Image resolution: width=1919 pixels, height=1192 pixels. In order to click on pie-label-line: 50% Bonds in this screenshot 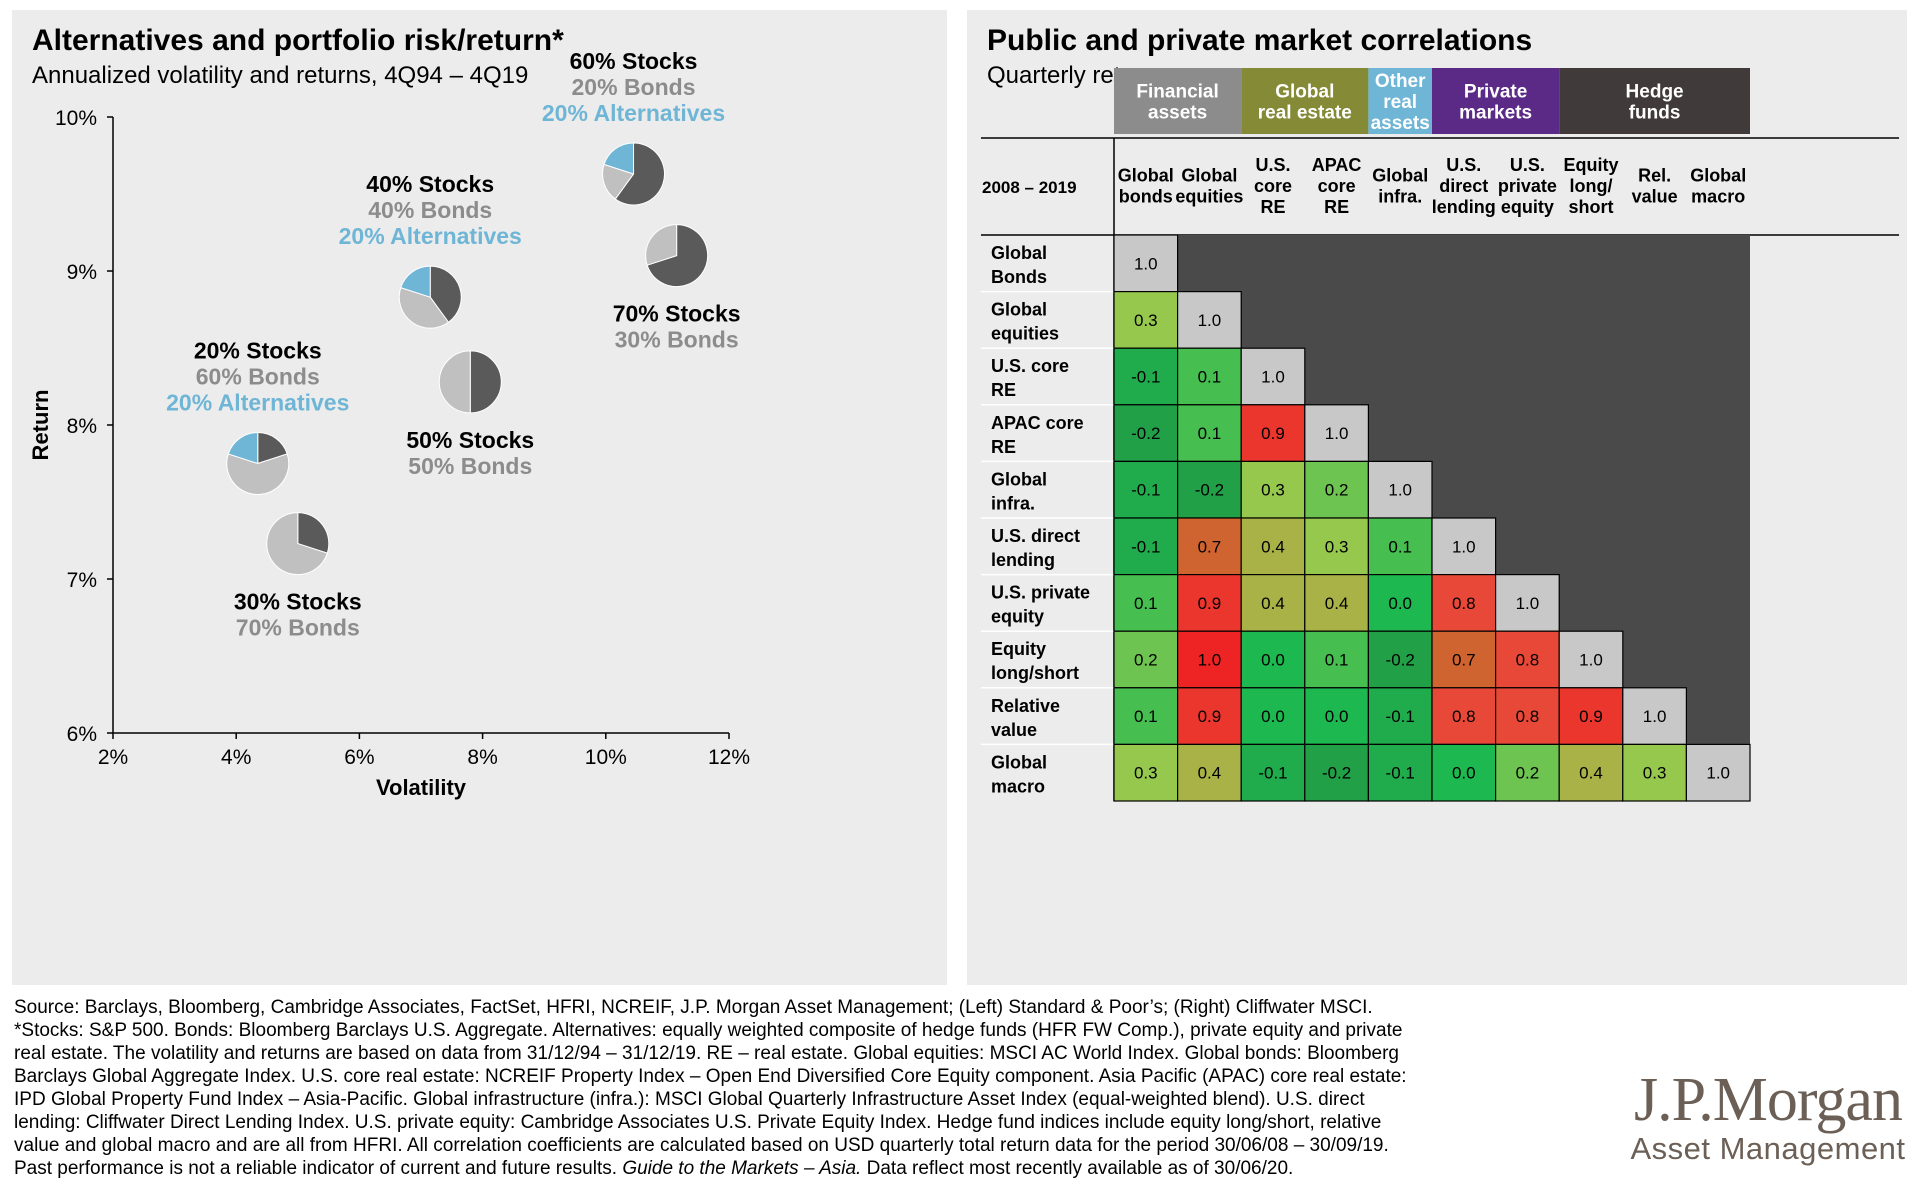, I will do `click(470, 466)`.